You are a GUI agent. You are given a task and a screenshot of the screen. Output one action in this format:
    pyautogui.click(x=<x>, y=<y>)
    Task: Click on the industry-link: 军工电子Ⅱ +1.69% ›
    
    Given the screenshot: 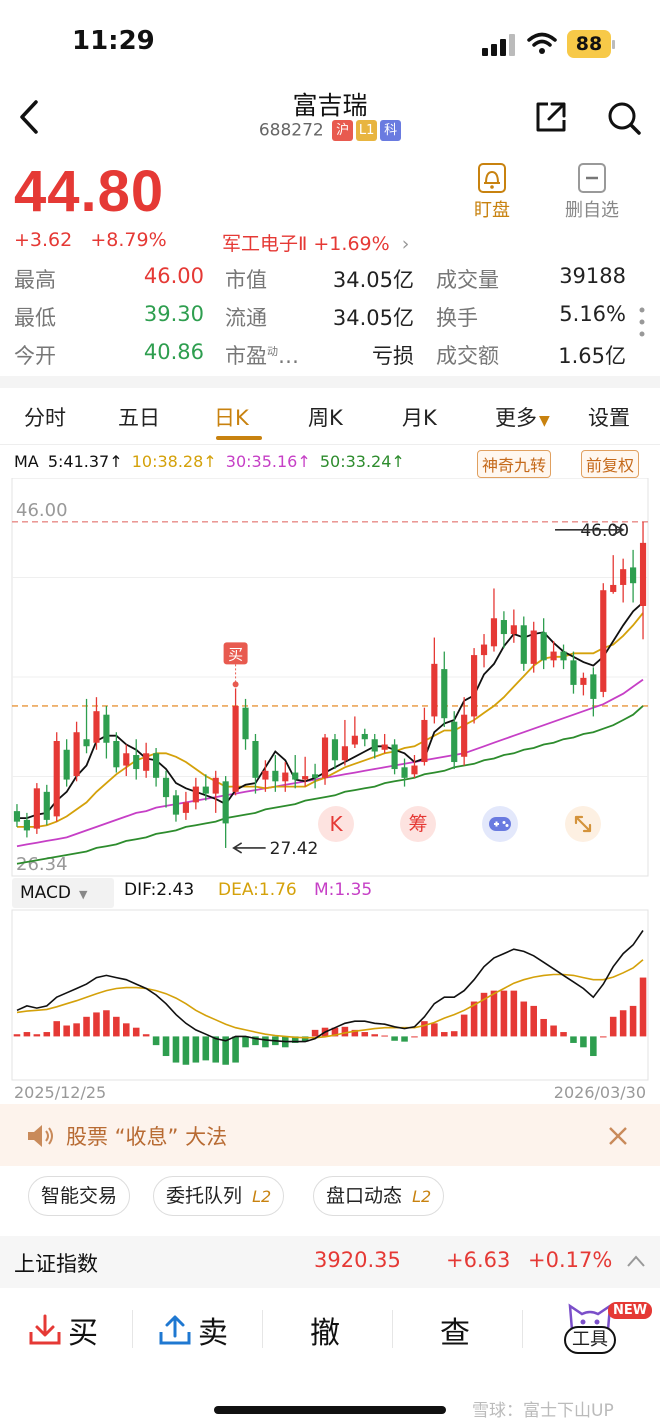 What is the action you would take?
    pyautogui.click(x=315, y=242)
    